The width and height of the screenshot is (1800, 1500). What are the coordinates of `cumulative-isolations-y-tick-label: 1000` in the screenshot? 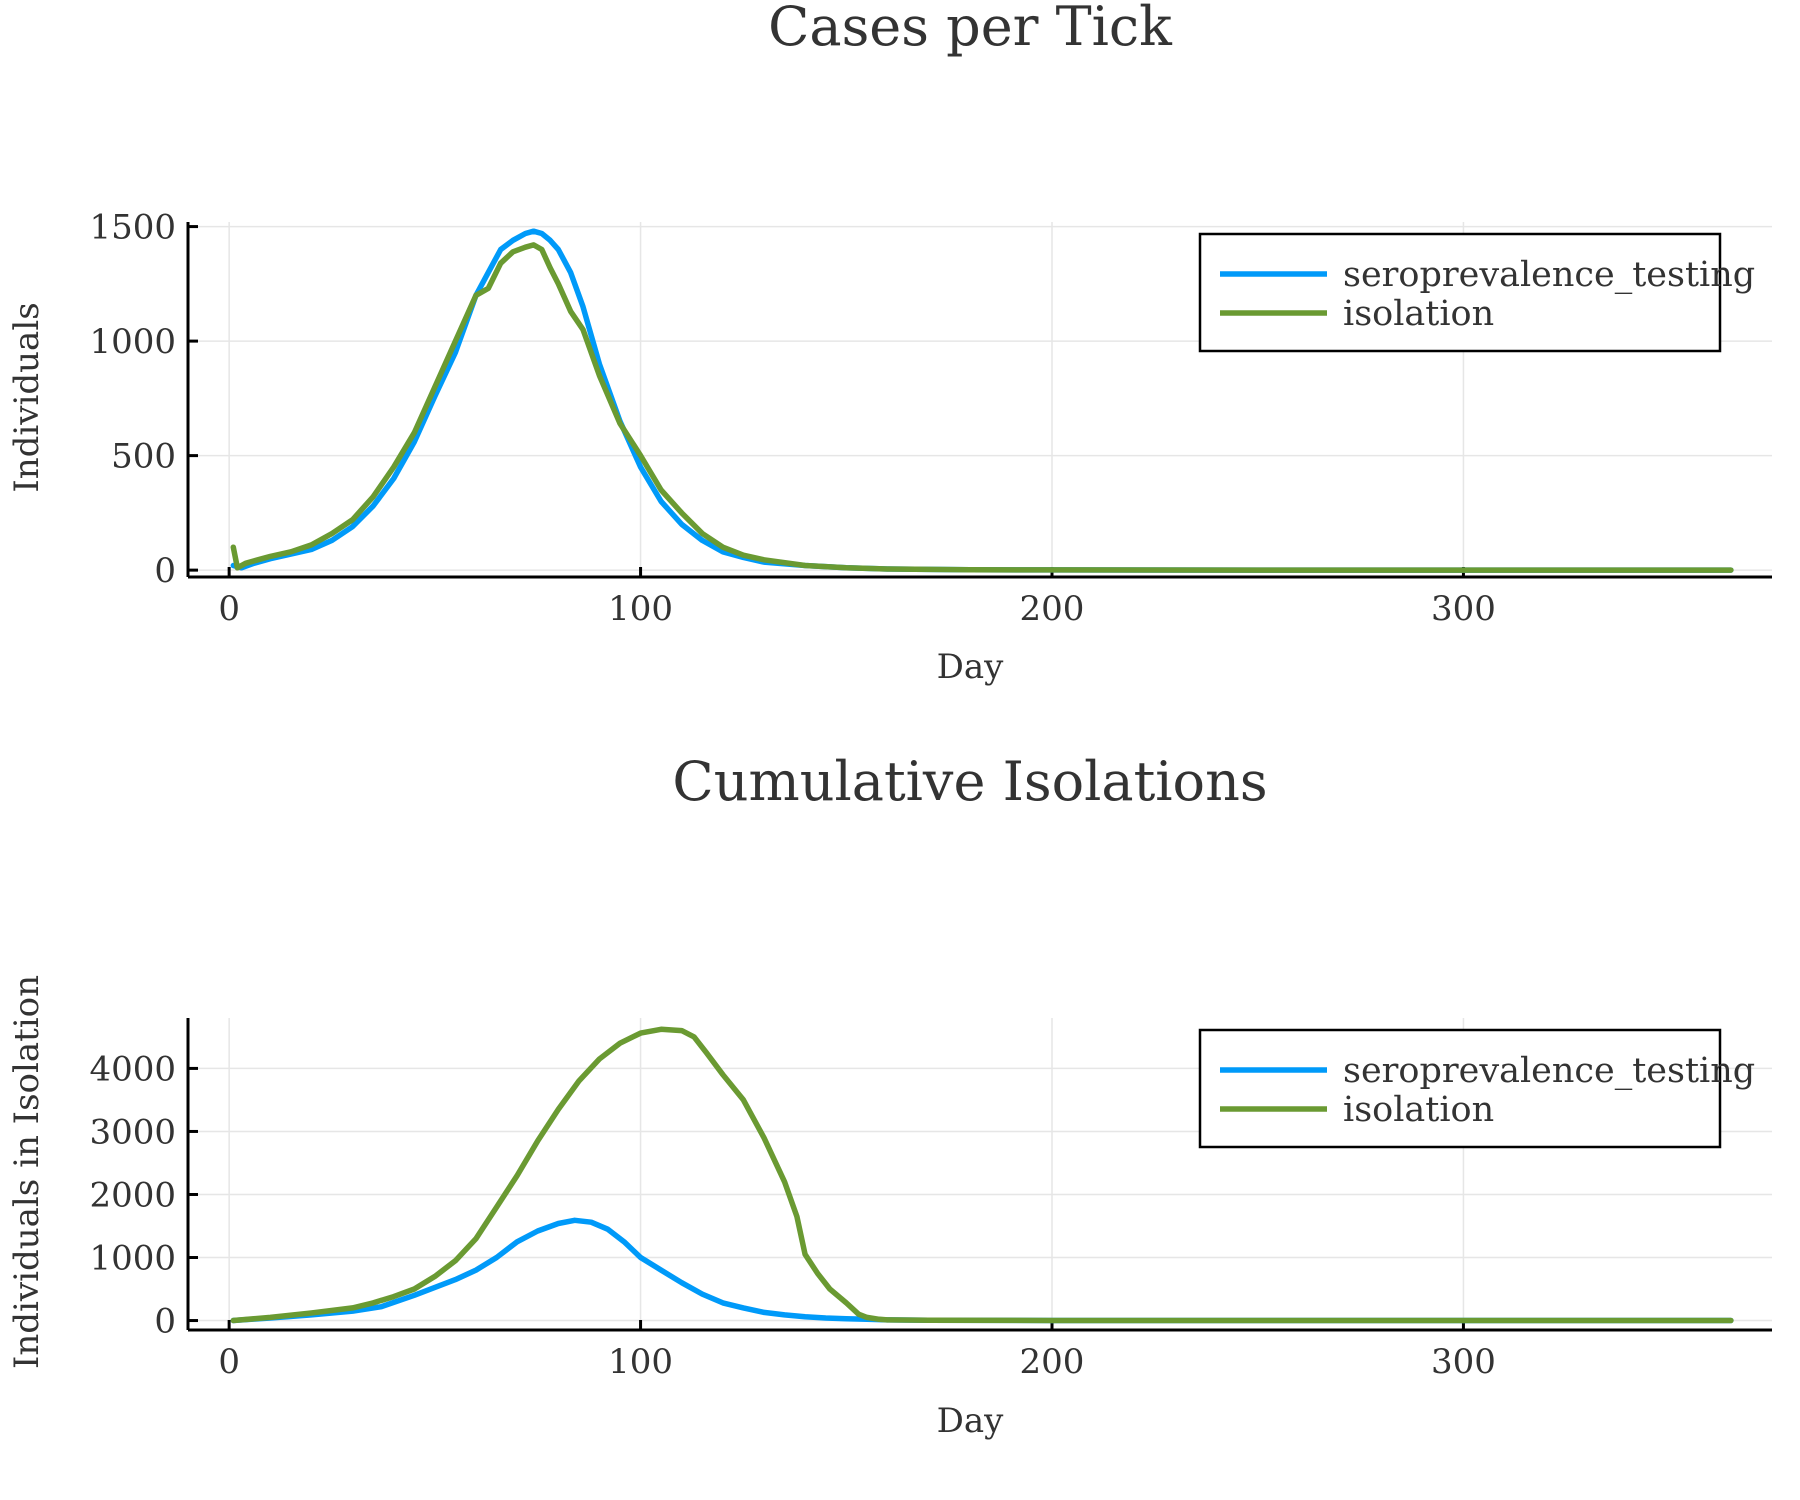 It's located at (132, 1259).